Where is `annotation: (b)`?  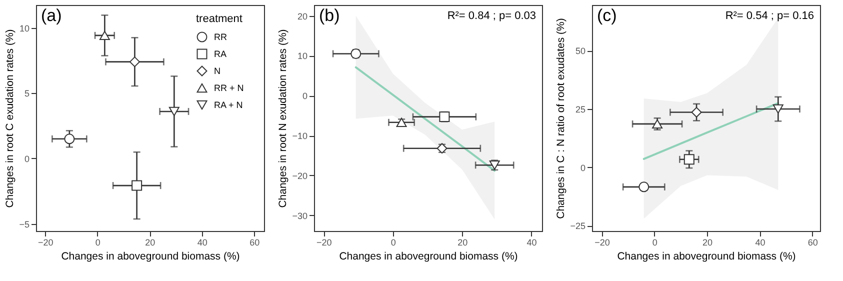 annotation: (b) is located at coordinates (329, 15).